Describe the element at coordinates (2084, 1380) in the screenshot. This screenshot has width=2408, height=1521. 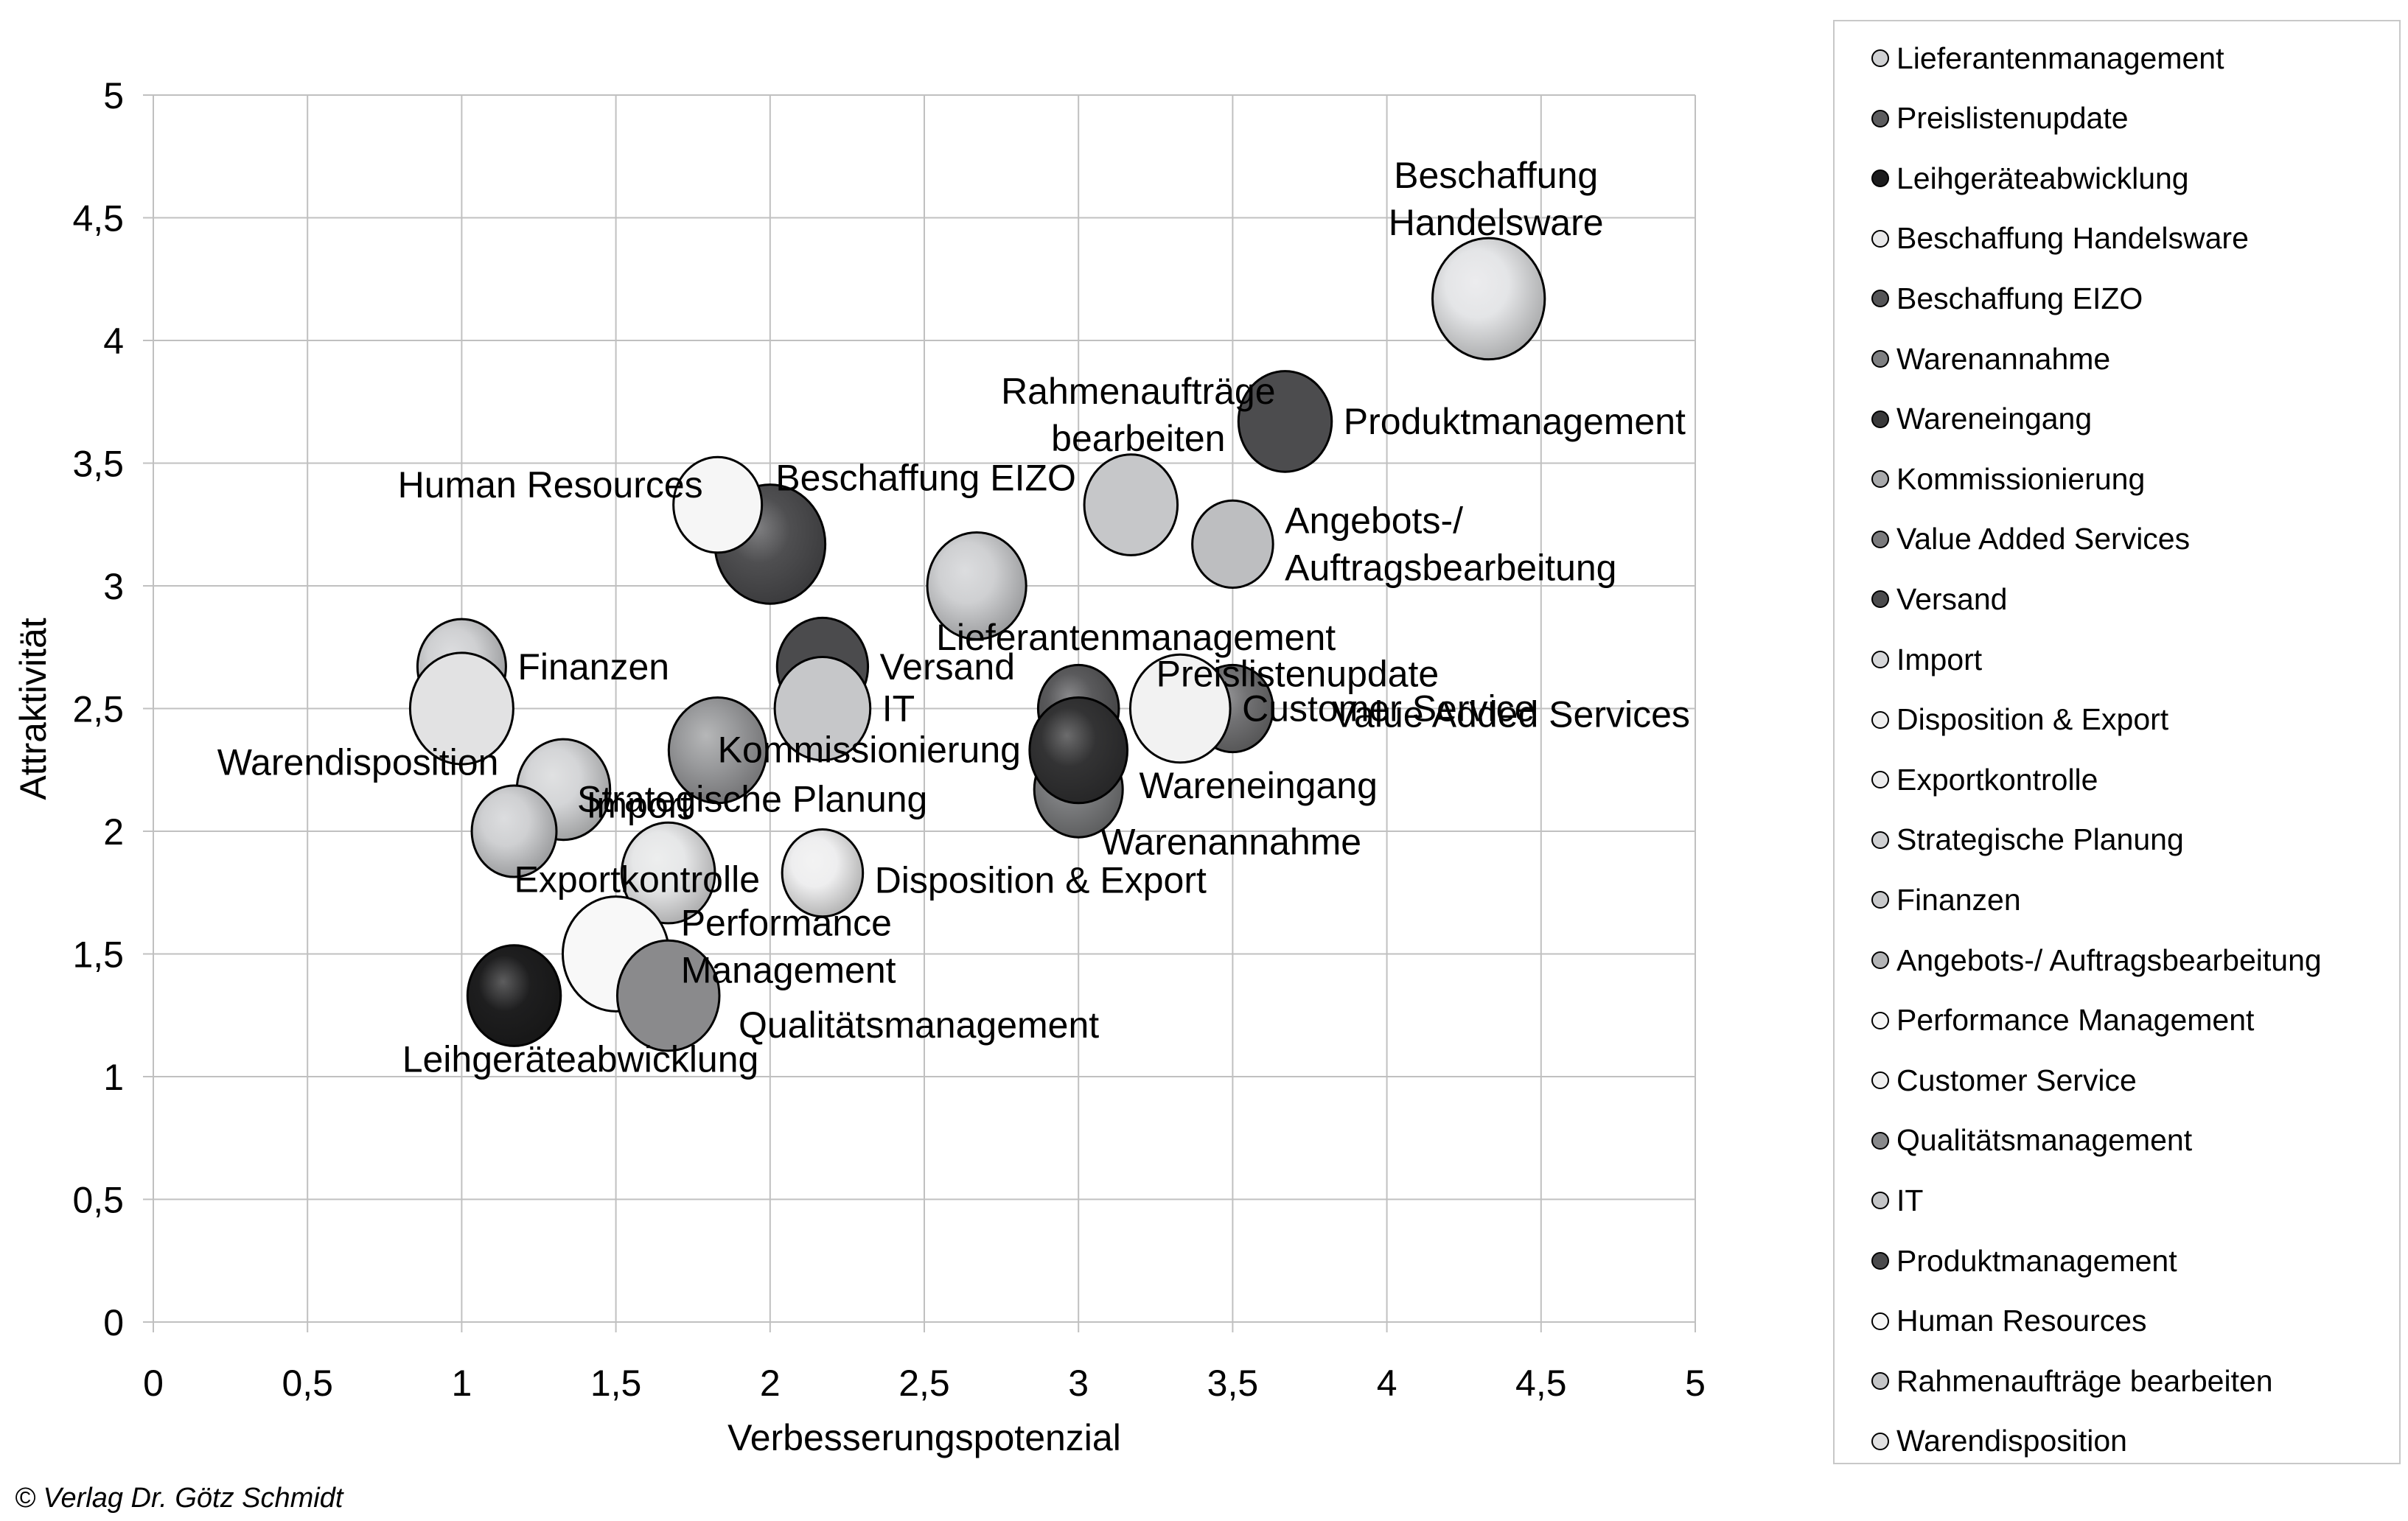
I see `legend-label: Rahmenaufträge bearbeiten` at that location.